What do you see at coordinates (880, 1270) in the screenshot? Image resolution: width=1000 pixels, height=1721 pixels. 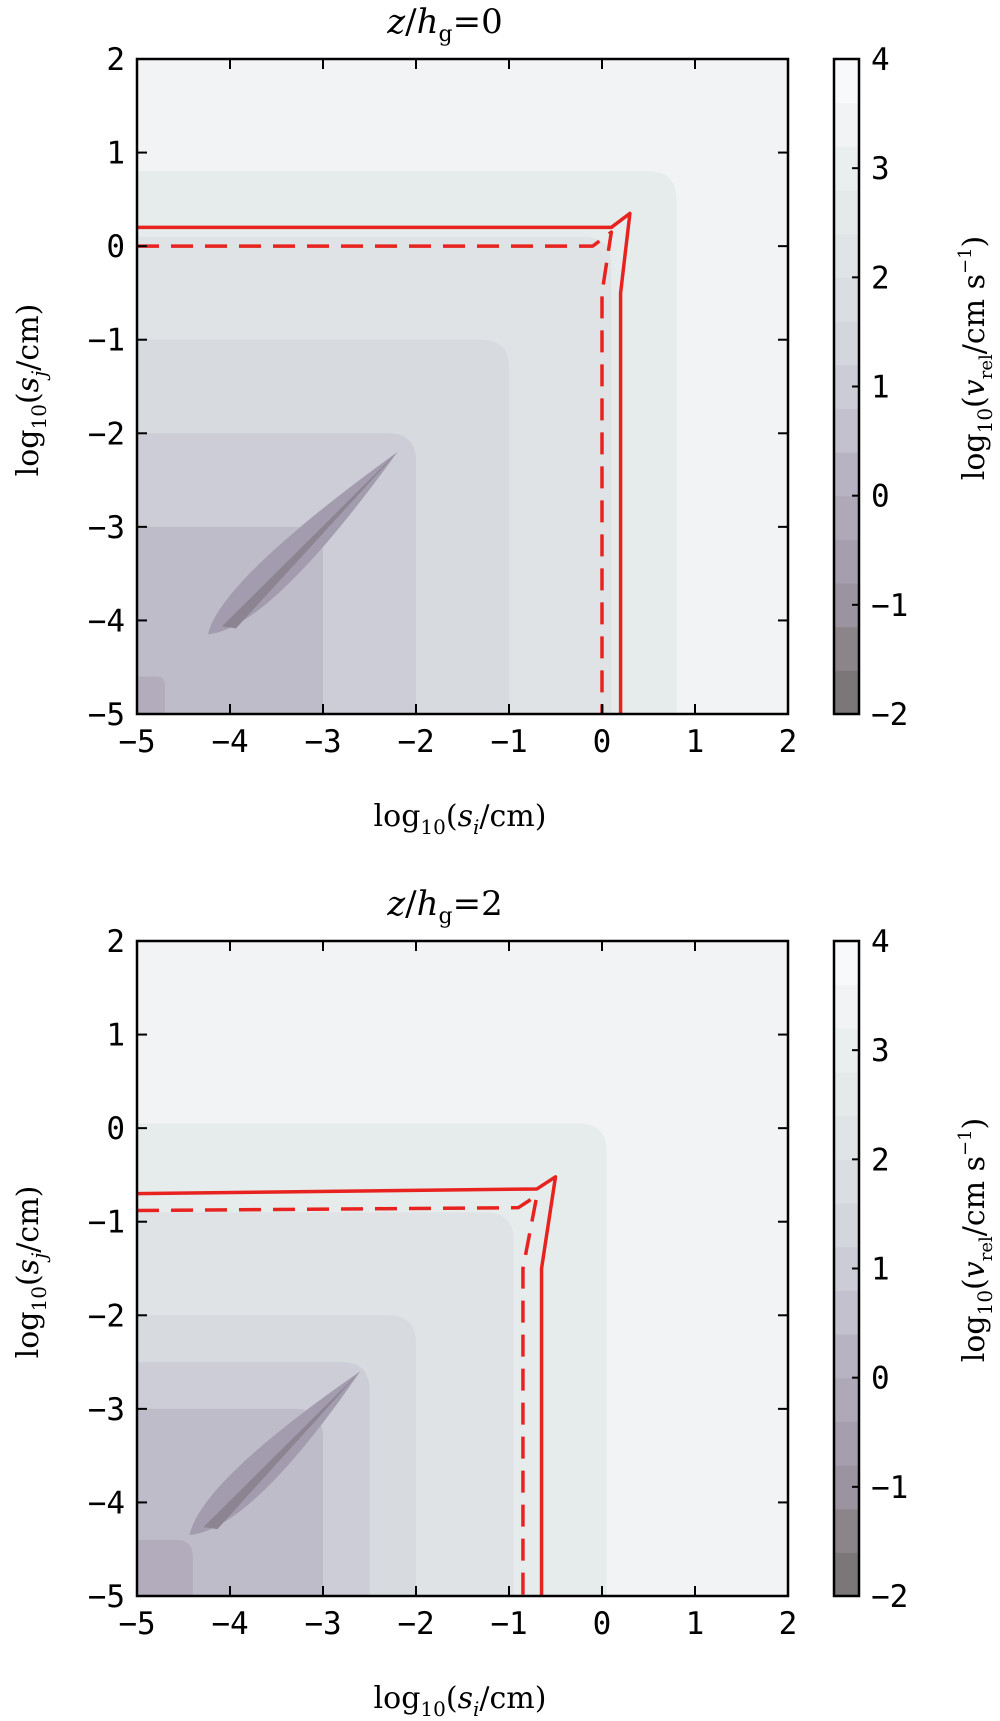 I see `panel-2-colorbar-tick-label: 1` at bounding box center [880, 1270].